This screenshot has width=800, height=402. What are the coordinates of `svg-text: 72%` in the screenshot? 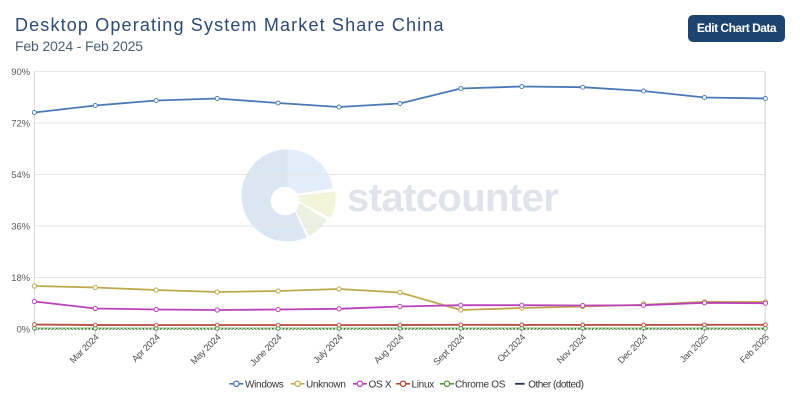 It's located at (20, 124).